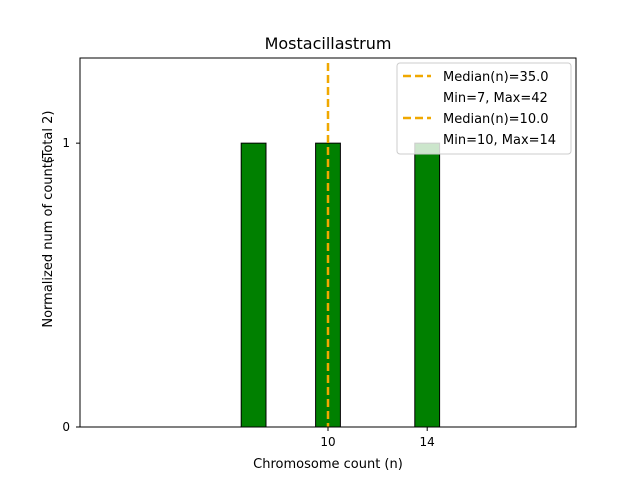 The image size is (640, 480). I want to click on y-tick-label: 1, so click(66, 143).